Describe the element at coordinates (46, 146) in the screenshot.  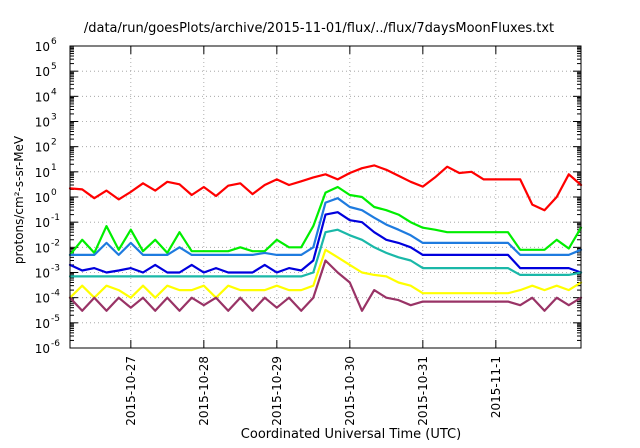
I see `y-tick-label: 10²` at that location.